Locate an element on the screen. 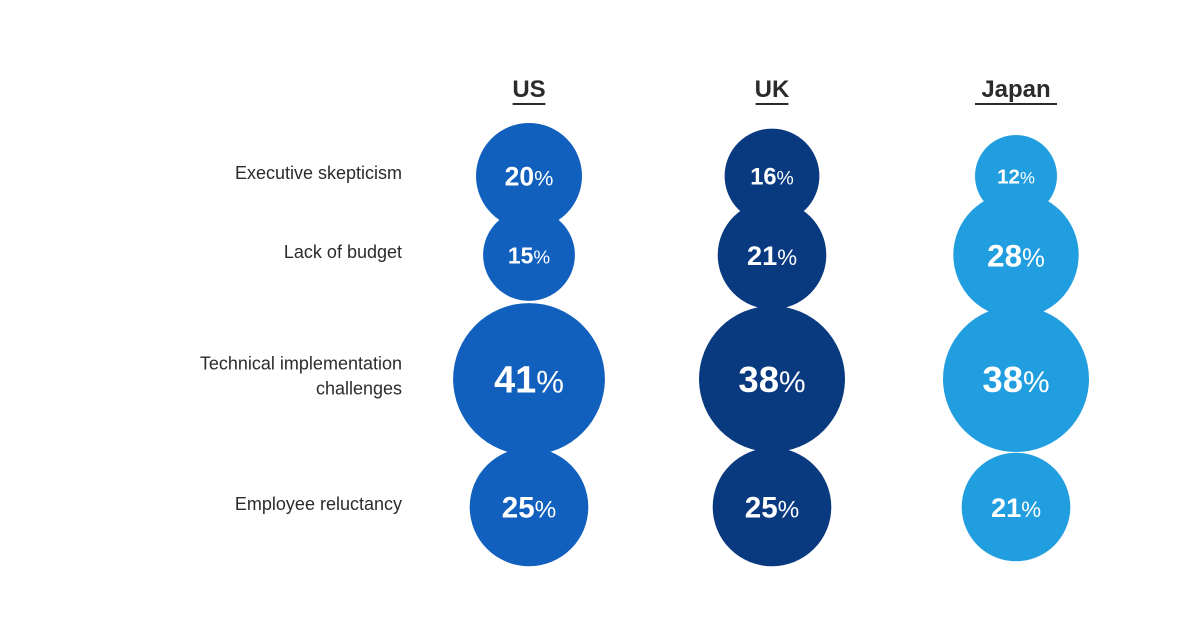 This screenshot has height=620, width=1200. column-header-japan: Japan is located at coordinates (1015, 89).